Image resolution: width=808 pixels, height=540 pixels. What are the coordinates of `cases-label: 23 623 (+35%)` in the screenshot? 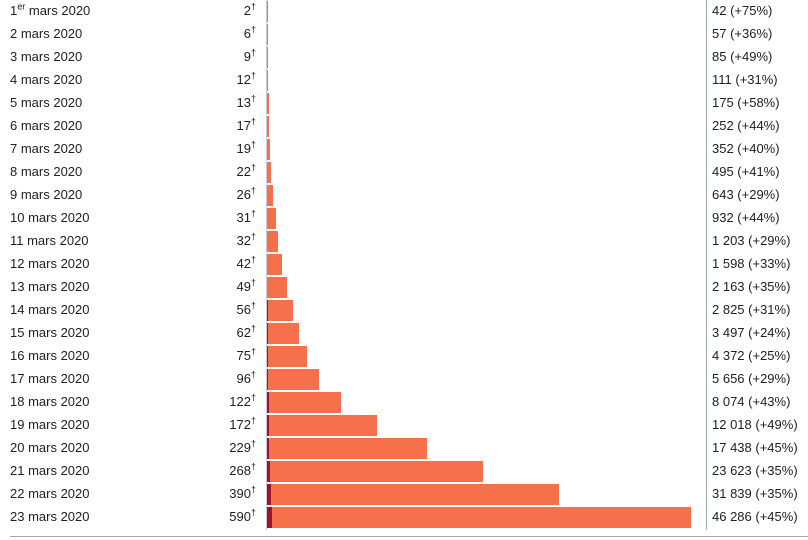 It's located at (755, 470).